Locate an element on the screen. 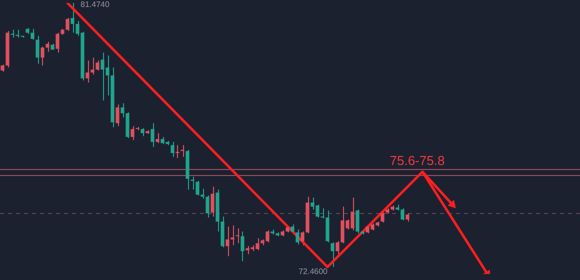 Image resolution: width=580 pixels, height=280 pixels. annotation: 72.4600 is located at coordinates (313, 271).